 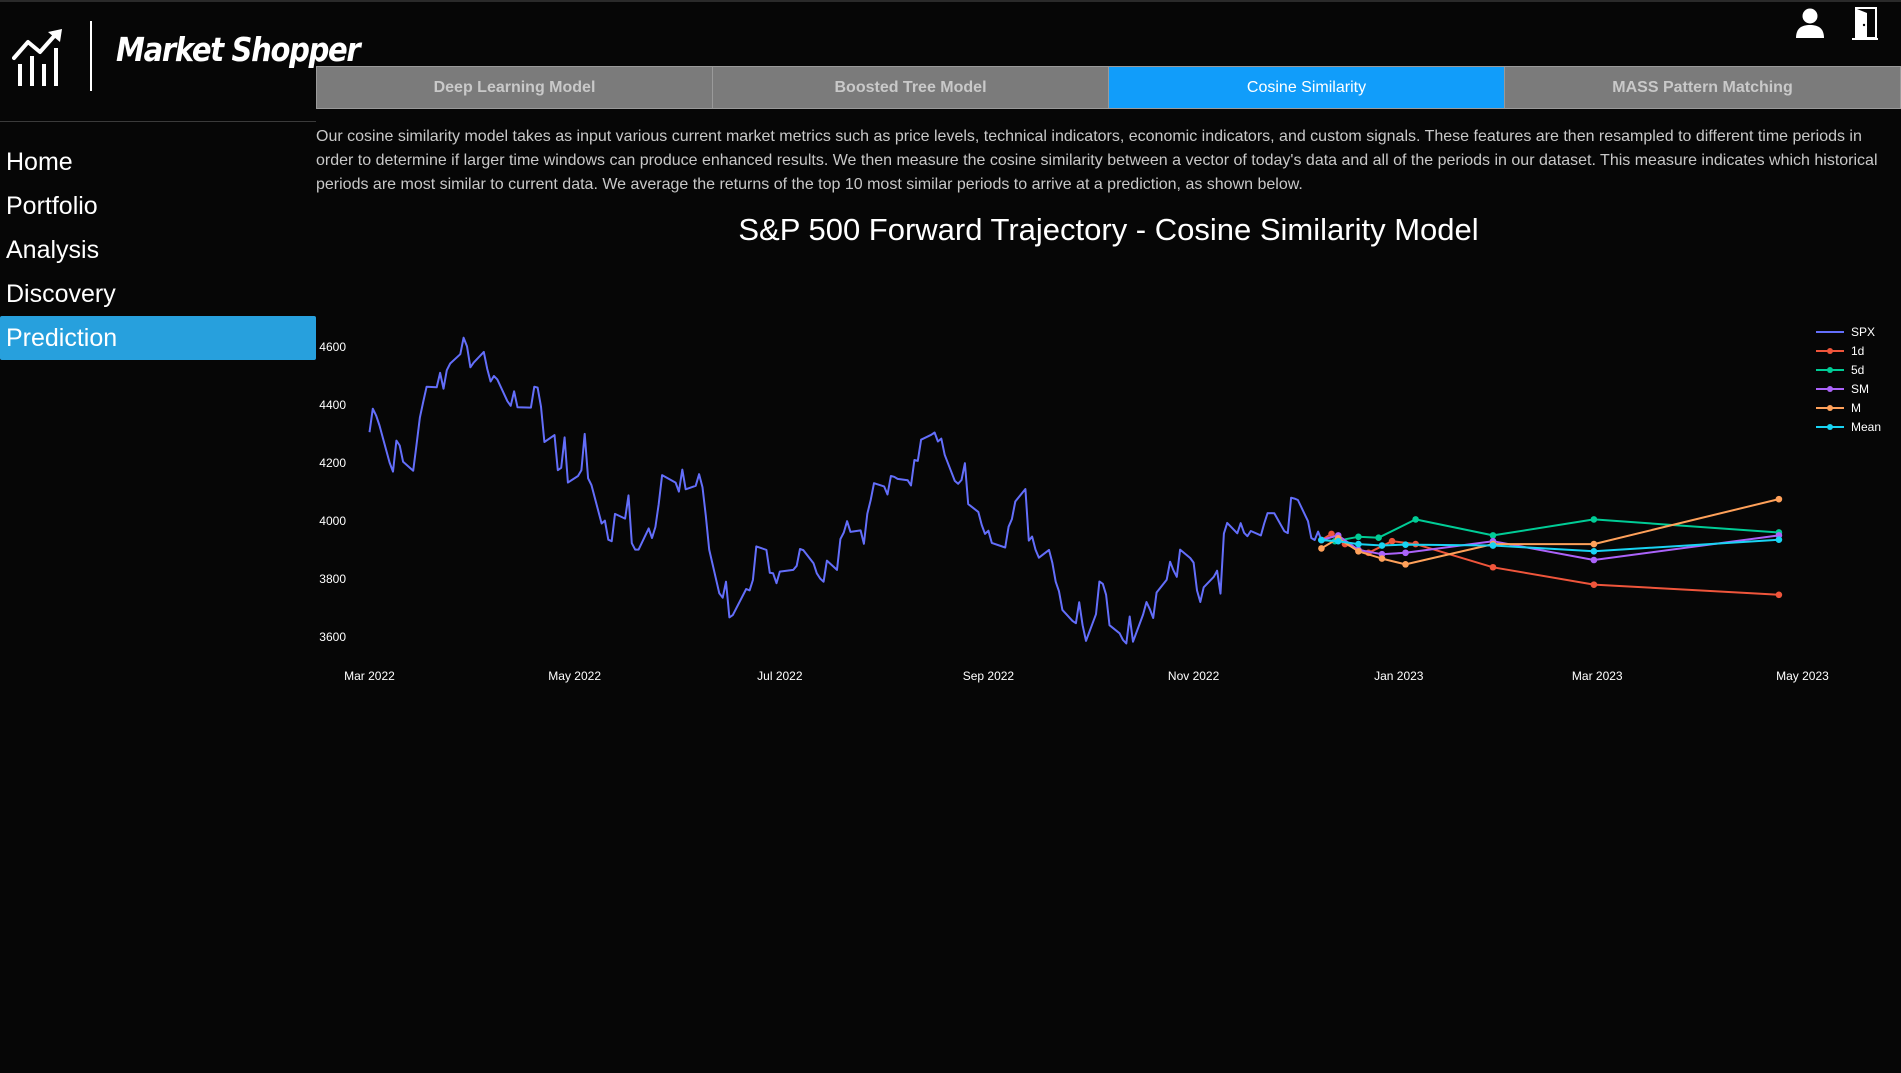 What do you see at coordinates (238, 49) in the screenshot?
I see `app-name: Market Shopper` at bounding box center [238, 49].